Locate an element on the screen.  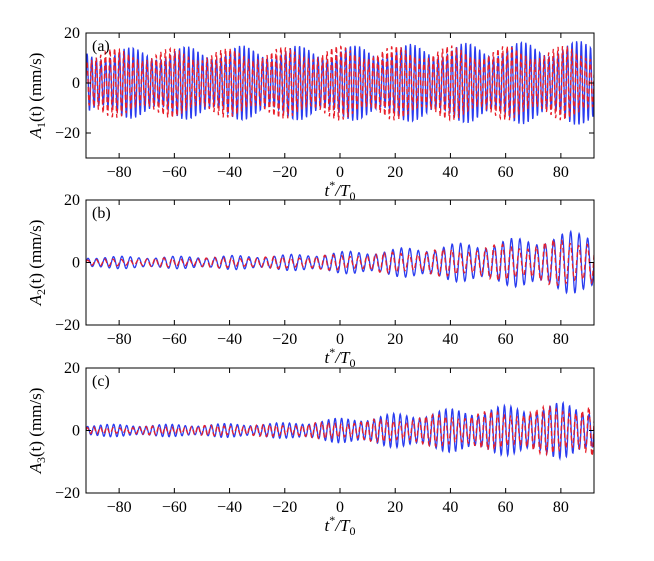
y-axis-subscript: 3 is located at coordinates (41, 460).